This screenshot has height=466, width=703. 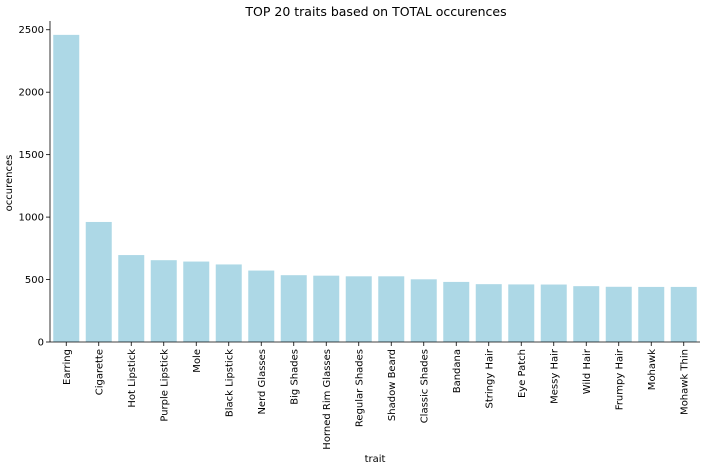 What do you see at coordinates (327, 399) in the screenshot?
I see `x-tick-label: Horned Rim Glasses` at bounding box center [327, 399].